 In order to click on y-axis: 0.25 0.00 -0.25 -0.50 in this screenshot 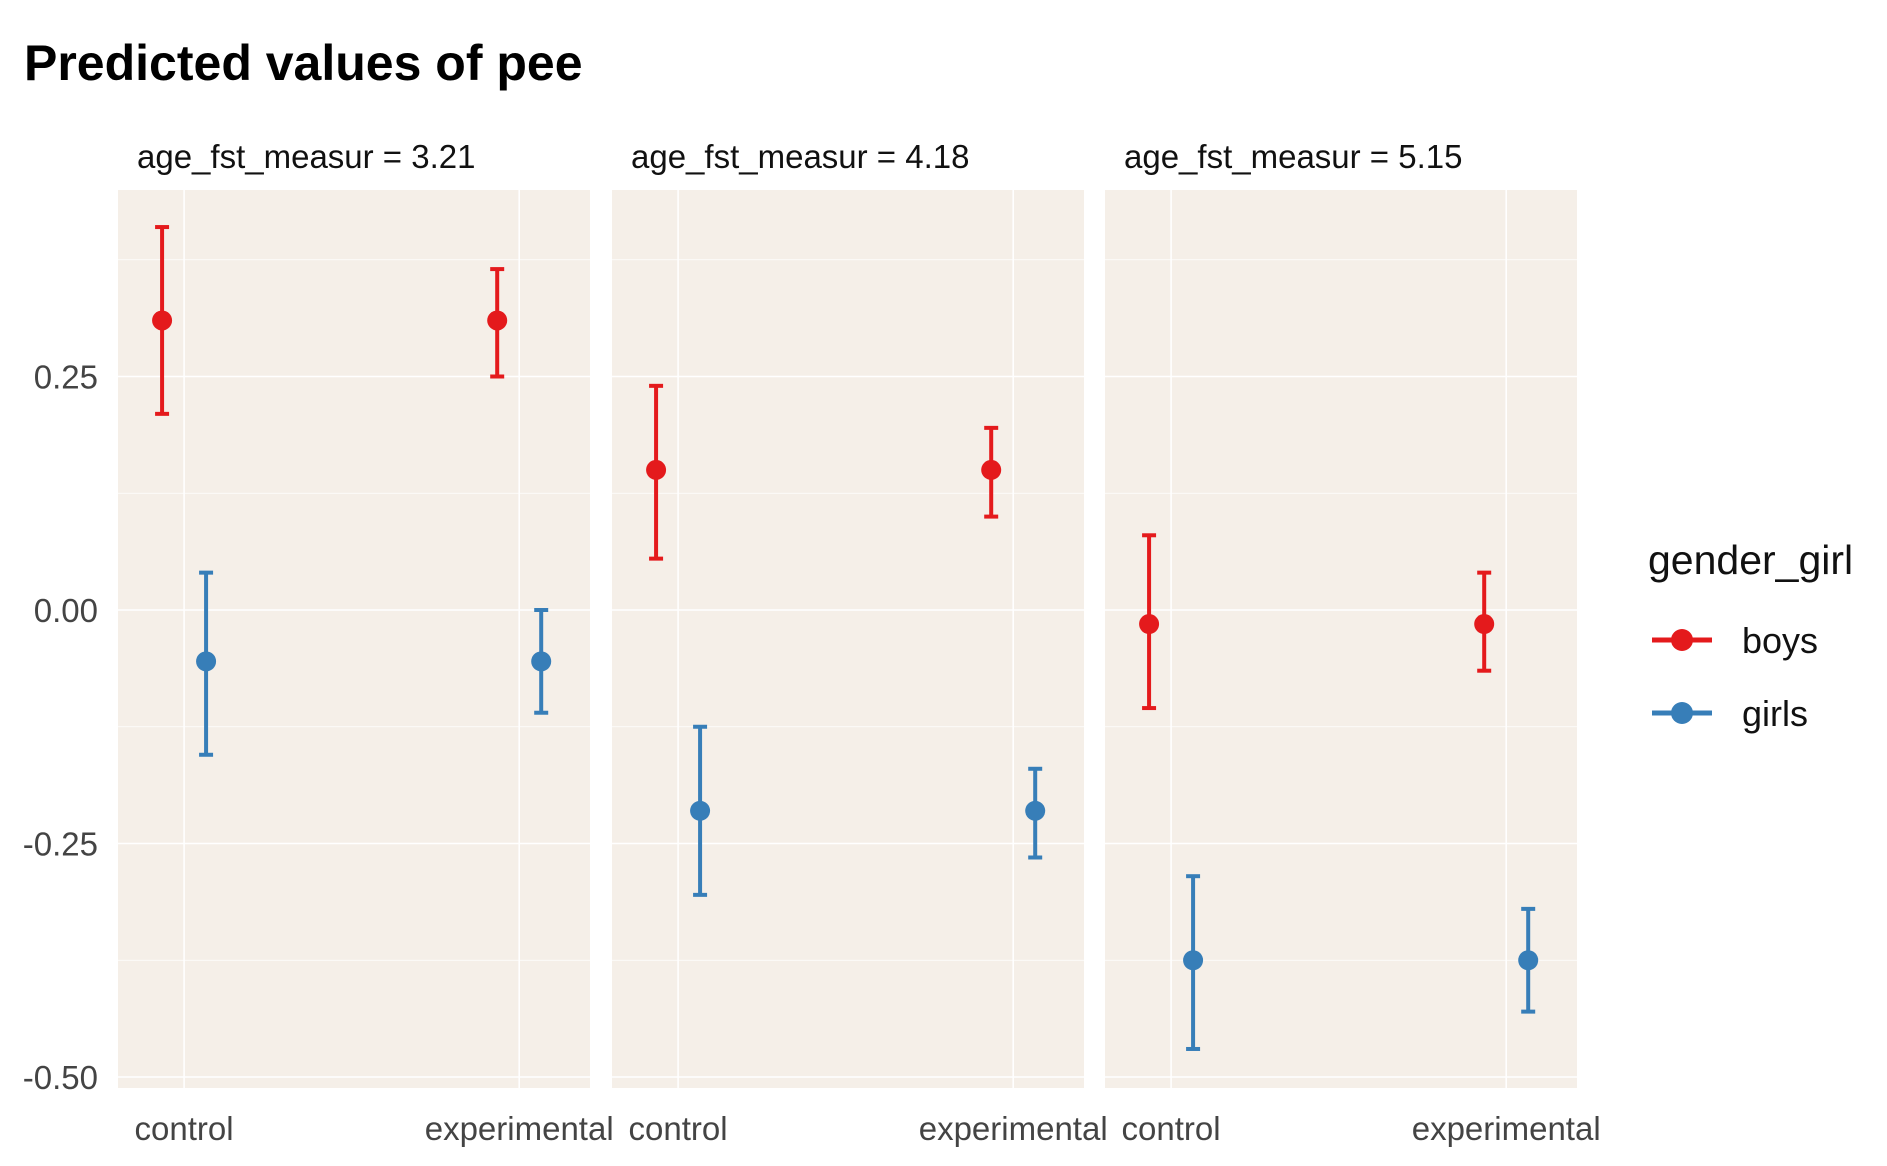, I will do `click(60, 728)`.